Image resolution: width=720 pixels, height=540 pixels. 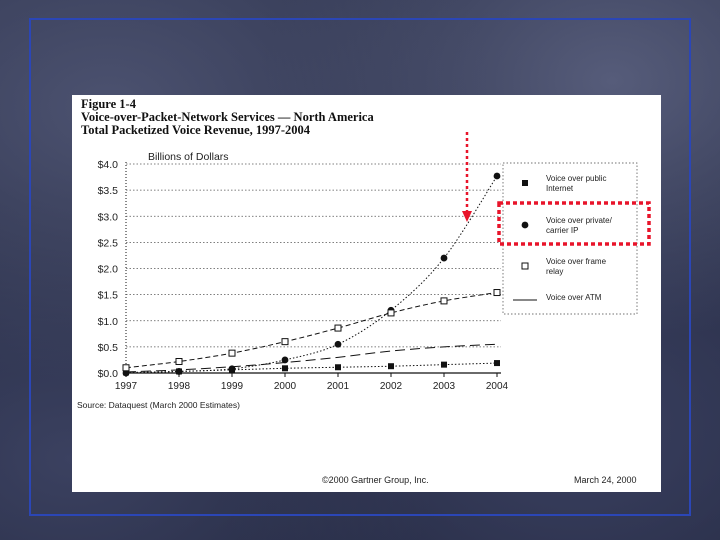 What do you see at coordinates (108, 243) in the screenshot?
I see `y-tick-label: $2.5` at bounding box center [108, 243].